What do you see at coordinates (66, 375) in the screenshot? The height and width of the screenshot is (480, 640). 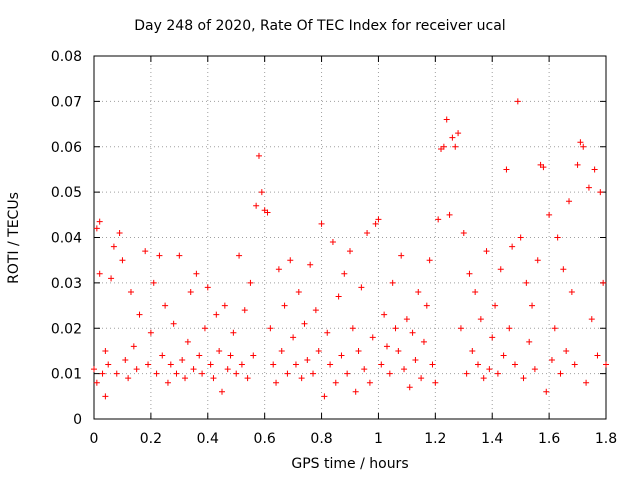 I see `y-tick-label: 0.01` at bounding box center [66, 375].